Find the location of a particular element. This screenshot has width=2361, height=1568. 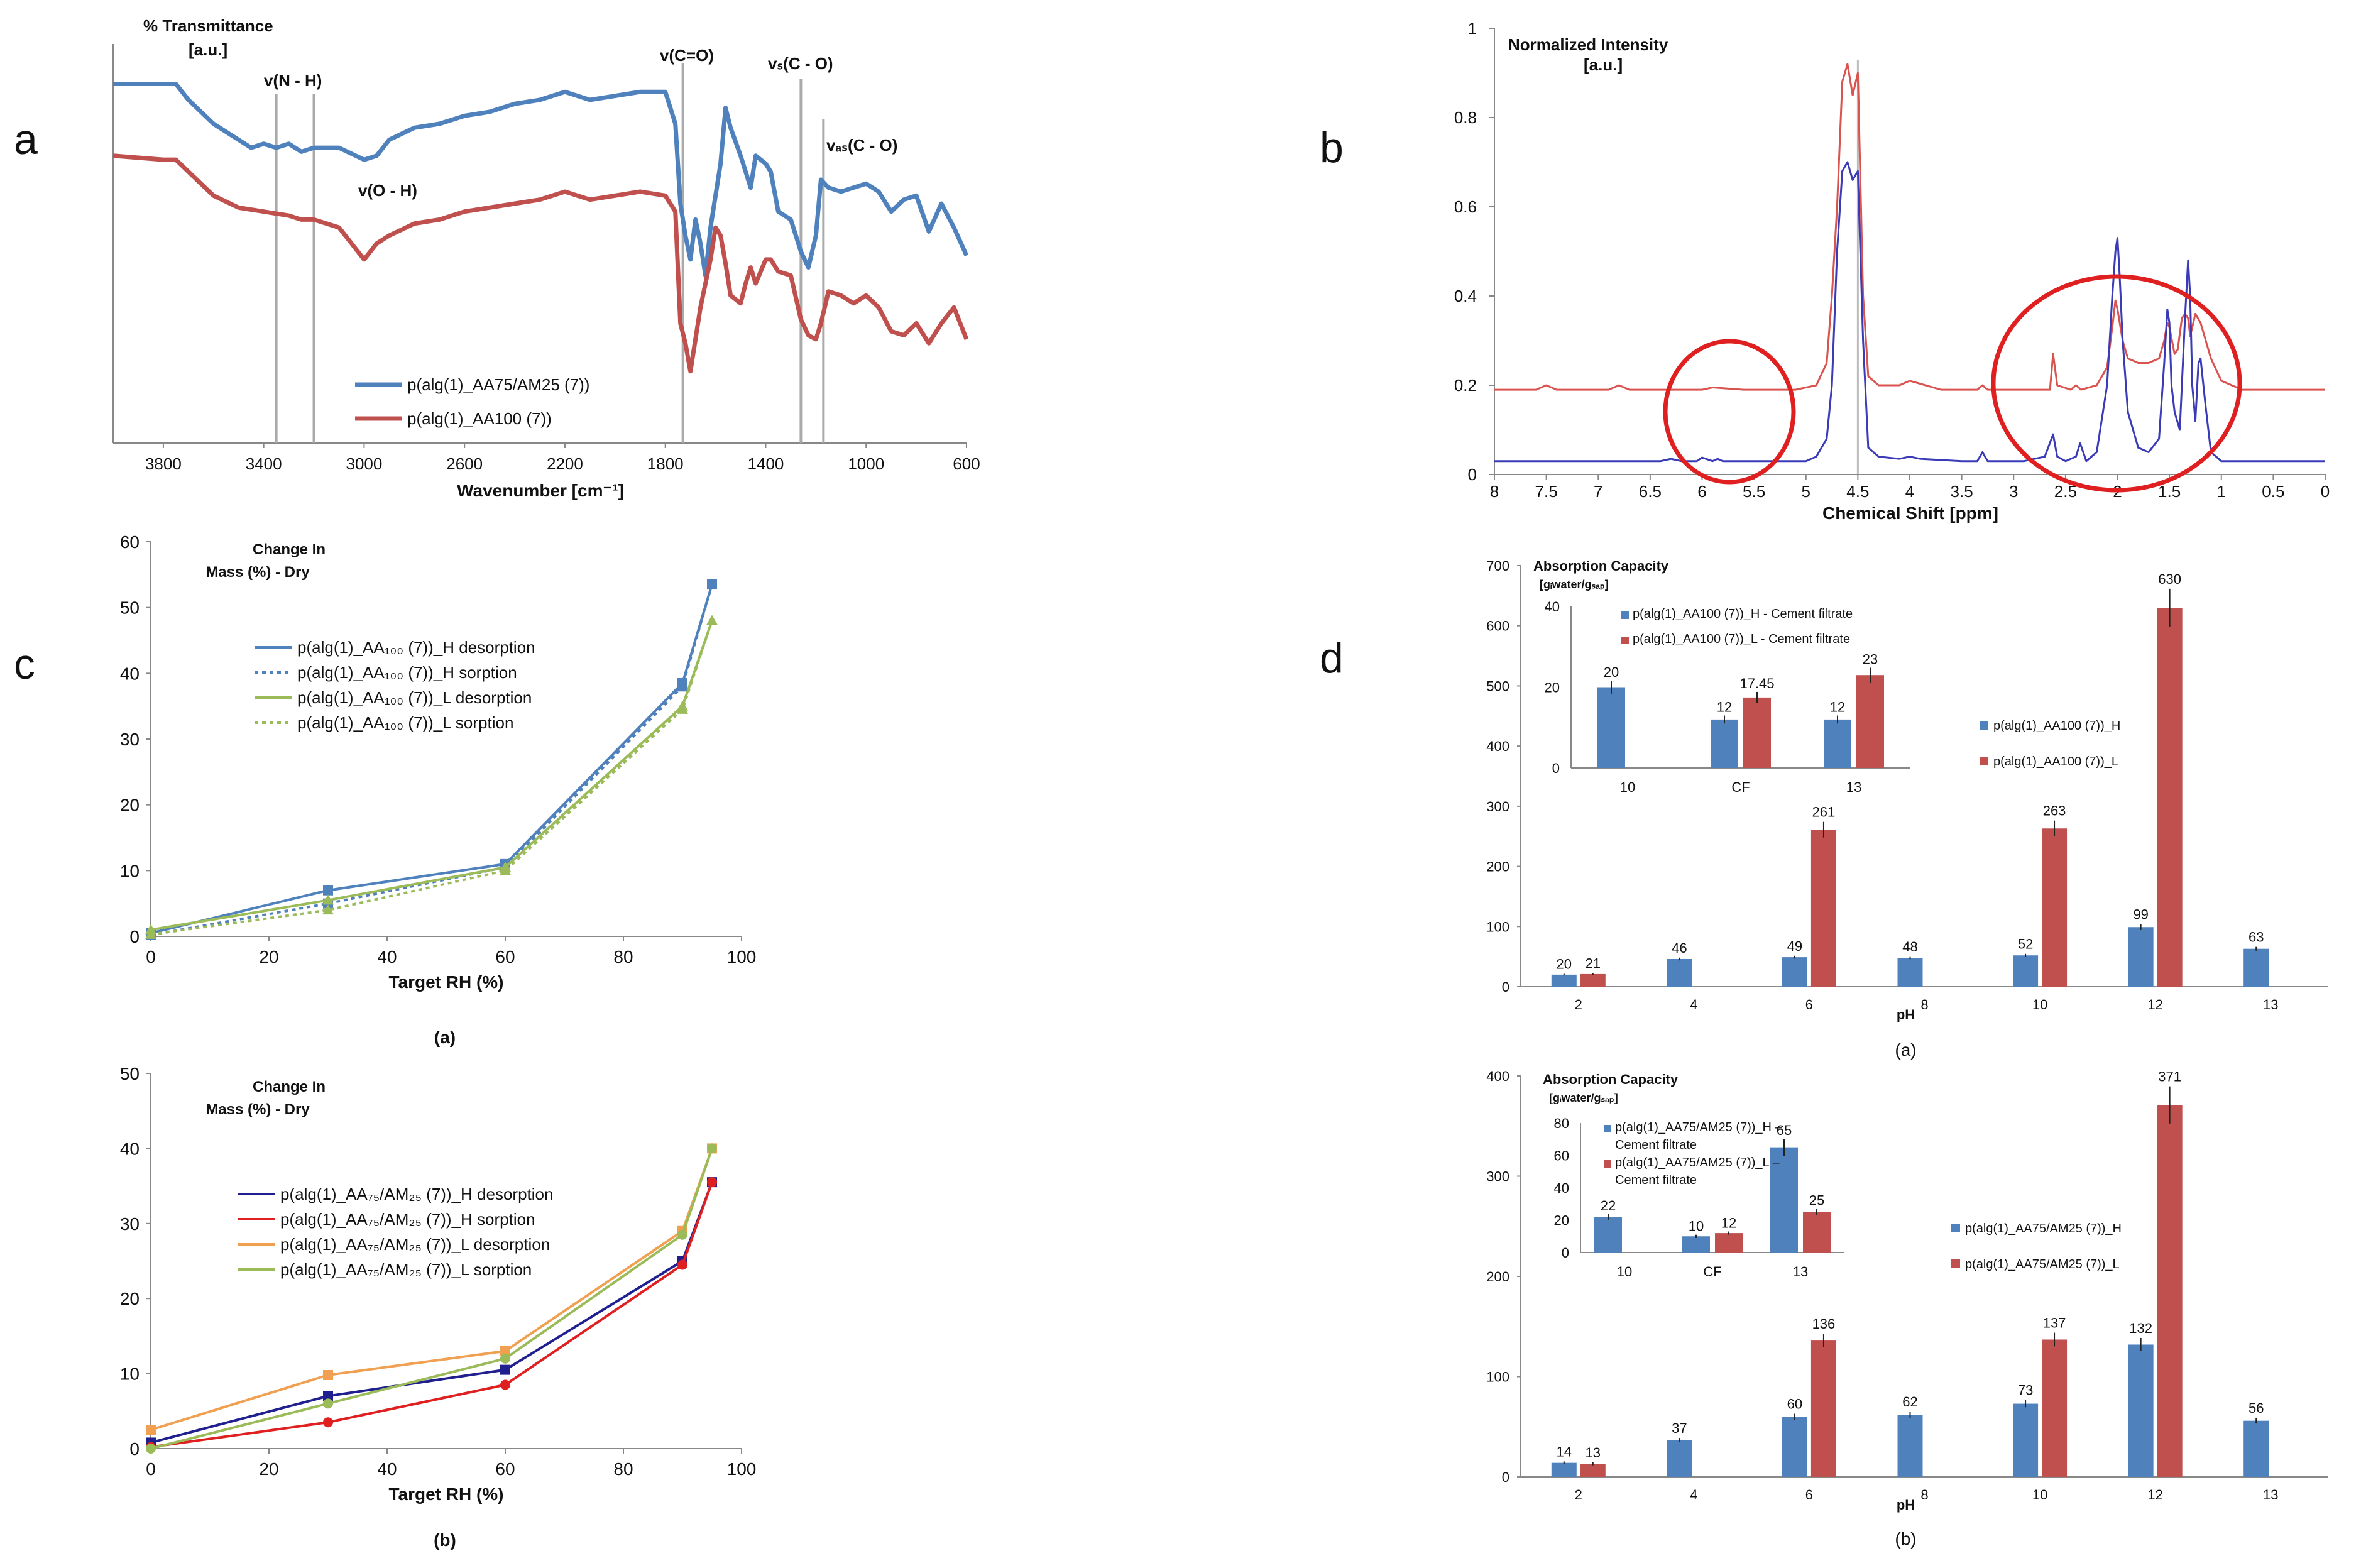

x-tick-label: 0 is located at coordinates (2325, 491).